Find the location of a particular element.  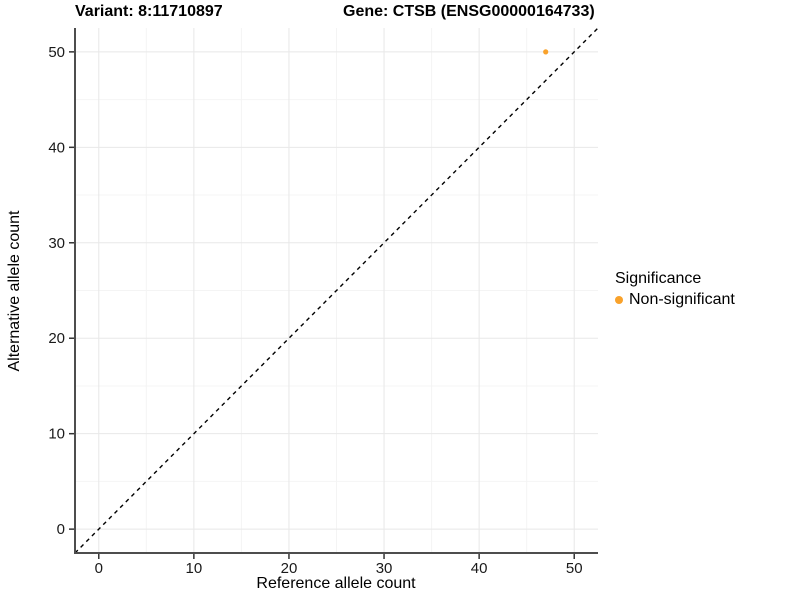

data-point is located at coordinates (546, 52).